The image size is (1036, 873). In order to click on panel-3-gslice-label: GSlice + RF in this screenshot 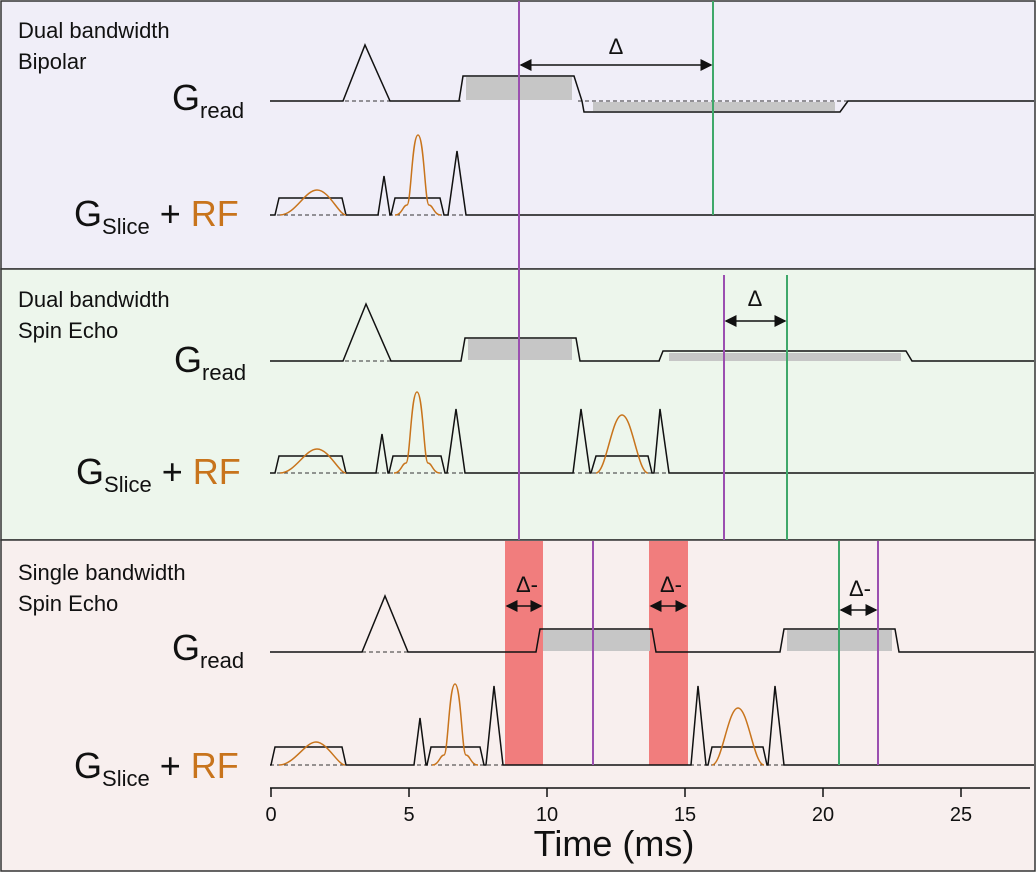, I will do `click(156, 768)`.